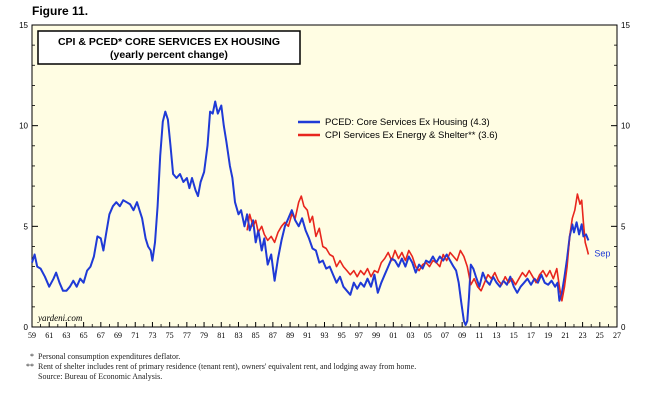 The width and height of the screenshot is (657, 400). What do you see at coordinates (480, 335) in the screenshot?
I see `x-tick-label: 11` at bounding box center [480, 335].